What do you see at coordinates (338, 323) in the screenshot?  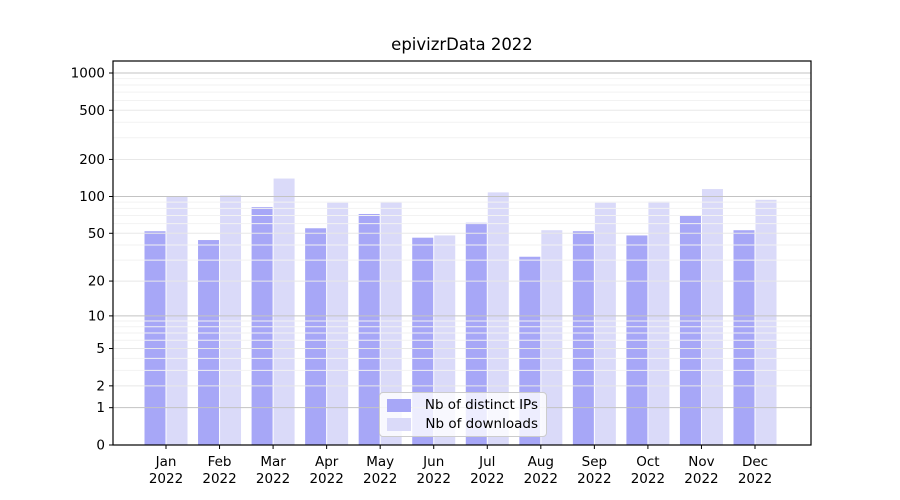 I see `bar-nb-of-downloads-apr` at bounding box center [338, 323].